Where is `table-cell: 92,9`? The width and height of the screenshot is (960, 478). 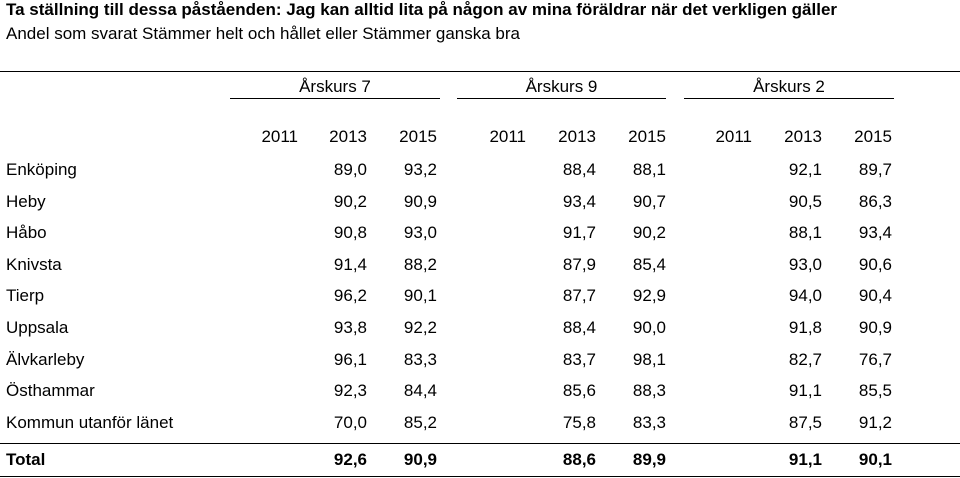
table-cell: 92,9 is located at coordinates (649, 296).